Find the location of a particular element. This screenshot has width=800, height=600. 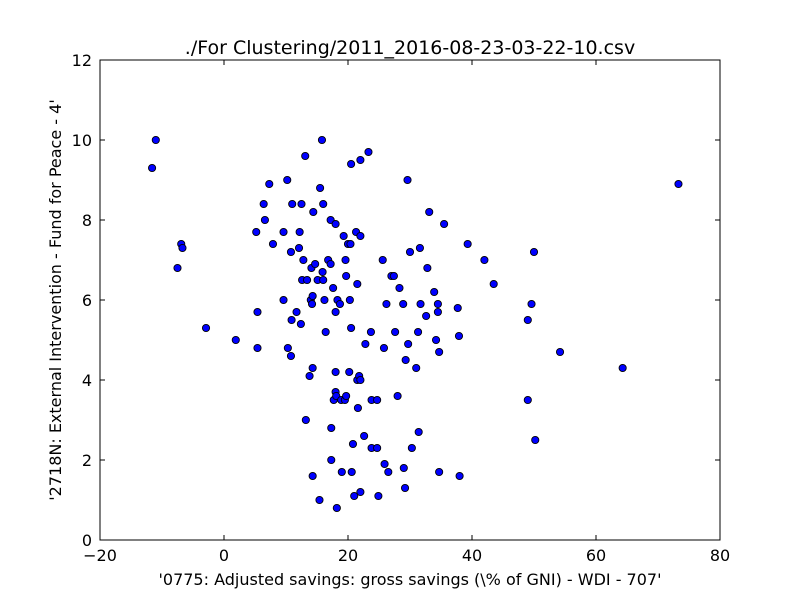

x-tick-label: 60 is located at coordinates (596, 555).